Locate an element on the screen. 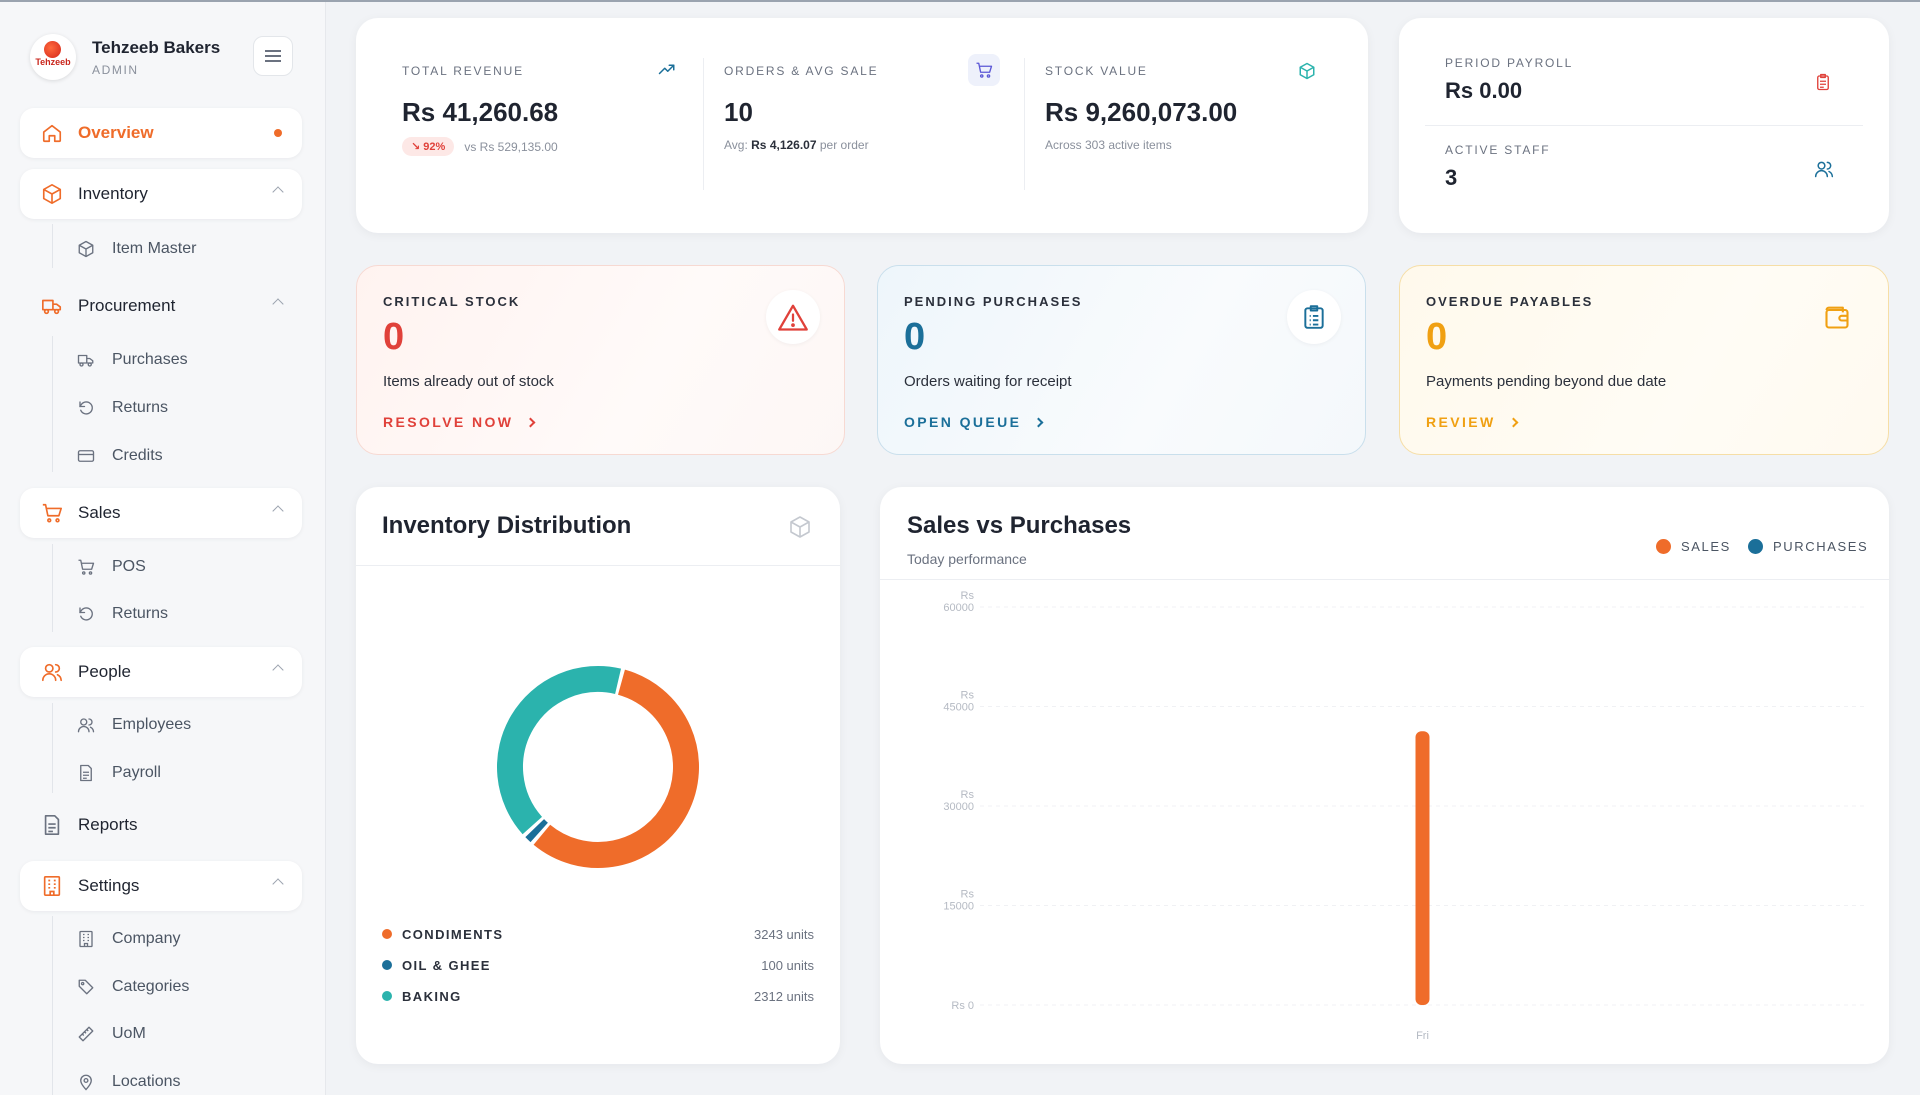 This screenshot has width=1920, height=1095. nav-employees-label: Employees is located at coordinates (152, 724).